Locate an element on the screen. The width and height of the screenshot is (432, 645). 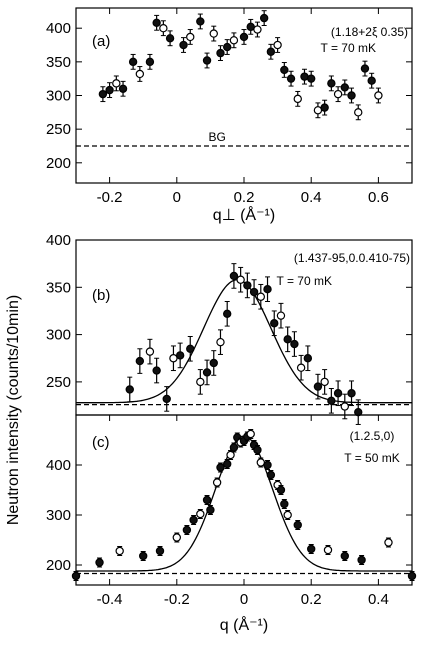
x-tick-label: 0.4 is located at coordinates (311, 197).